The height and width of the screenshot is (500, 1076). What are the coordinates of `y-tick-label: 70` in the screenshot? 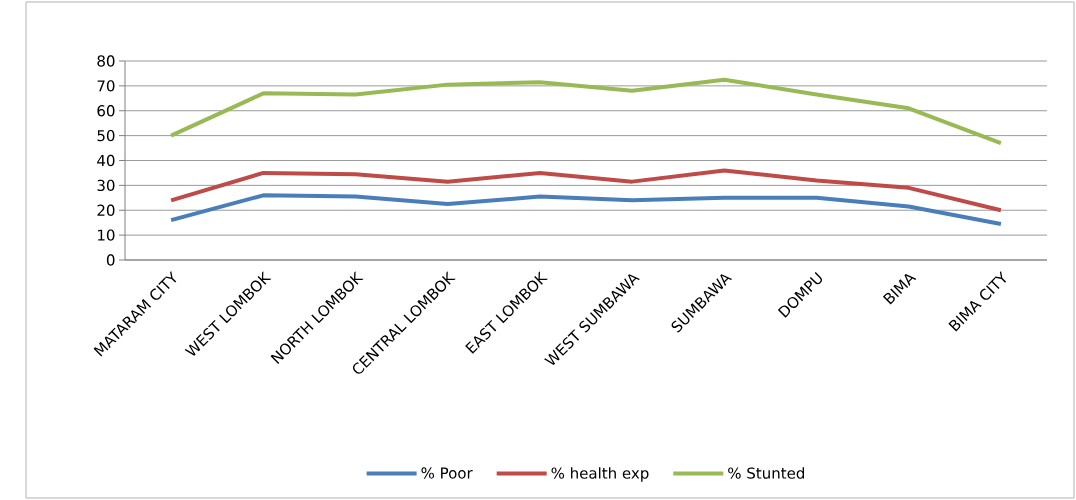 It's located at (106, 86).